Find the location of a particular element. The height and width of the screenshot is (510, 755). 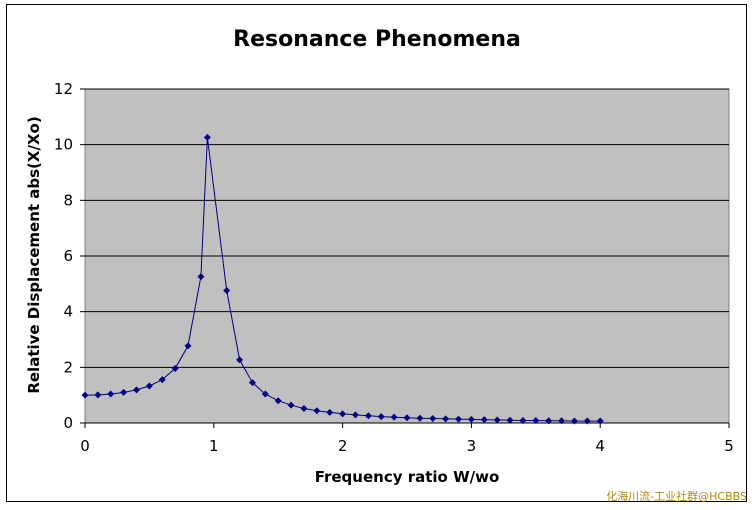

chart-title: Resonance Phenomena is located at coordinates (377, 39).